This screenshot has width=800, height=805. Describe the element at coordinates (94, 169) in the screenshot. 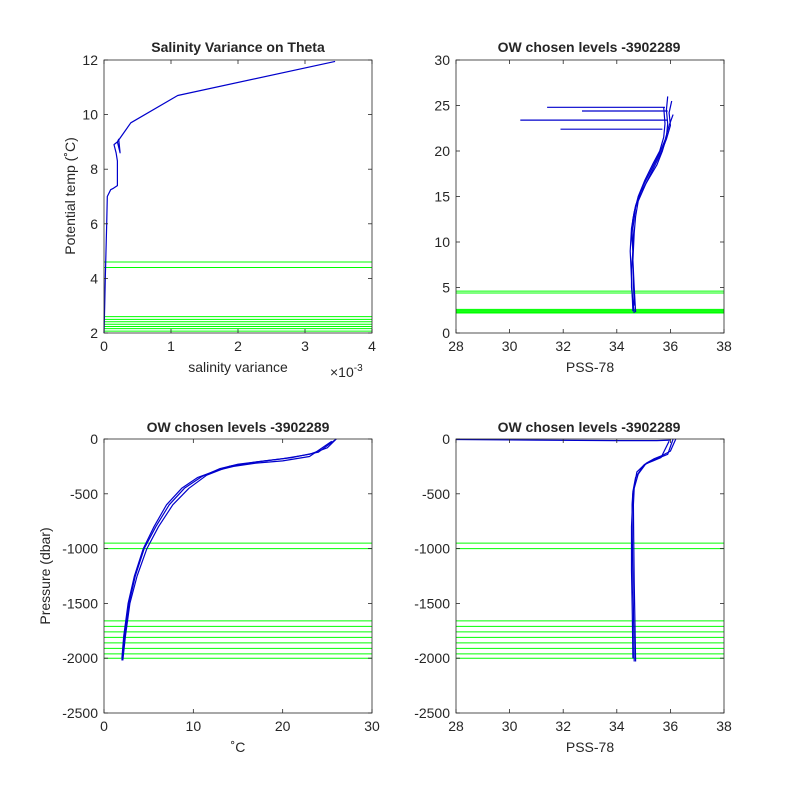

I see `y-tick-label: 8` at that location.